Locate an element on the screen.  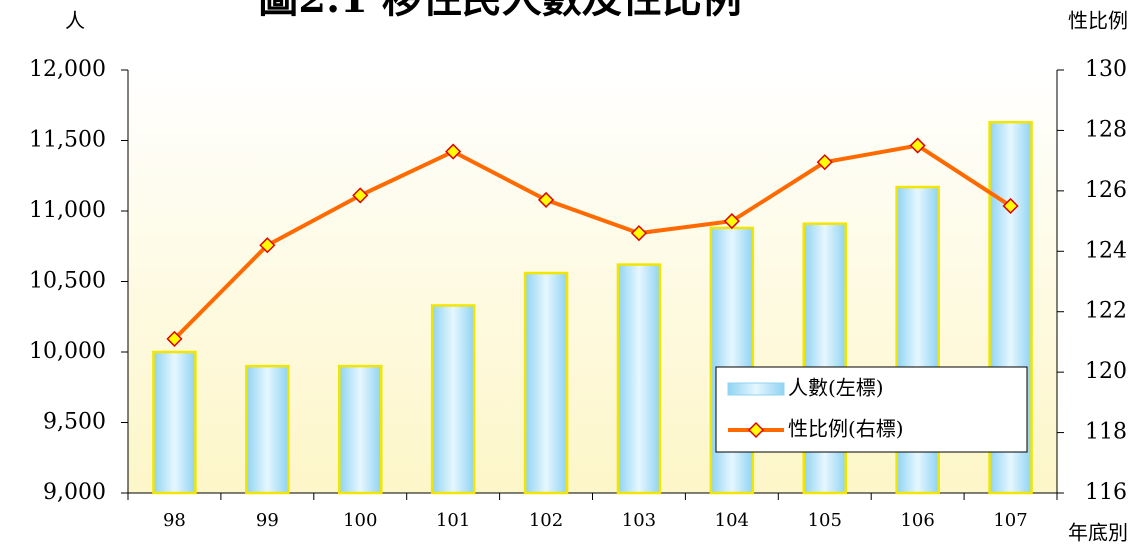
y2-tick-label: 126 is located at coordinates (1106, 190).